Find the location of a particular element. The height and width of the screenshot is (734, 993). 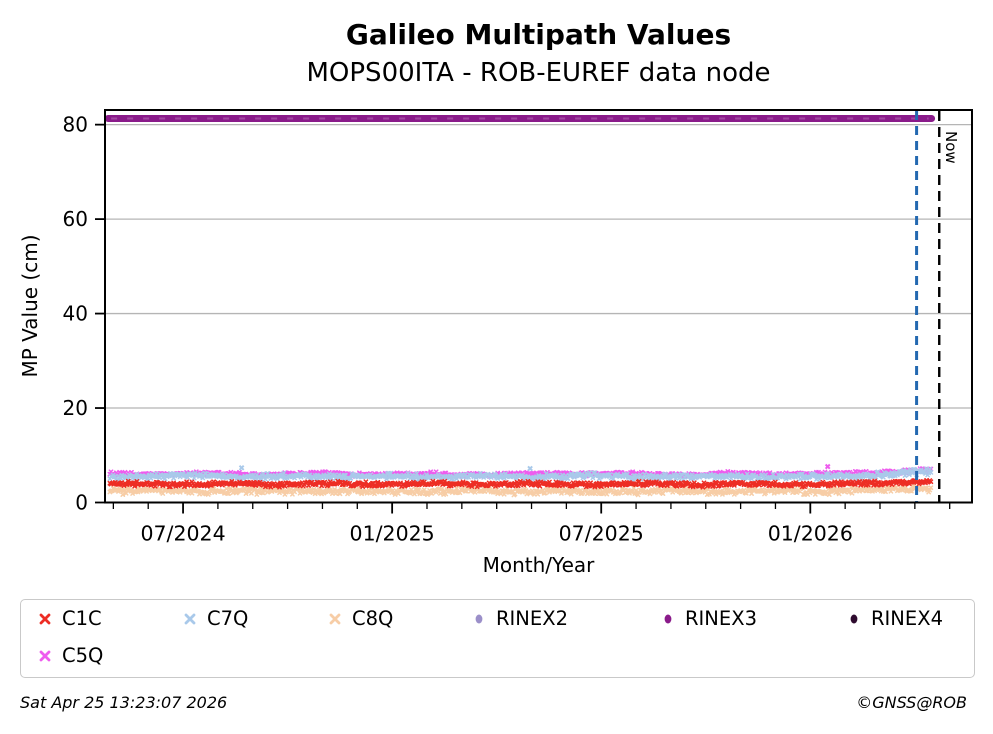

c7q-legend-marker-icon is located at coordinates (190, 619).